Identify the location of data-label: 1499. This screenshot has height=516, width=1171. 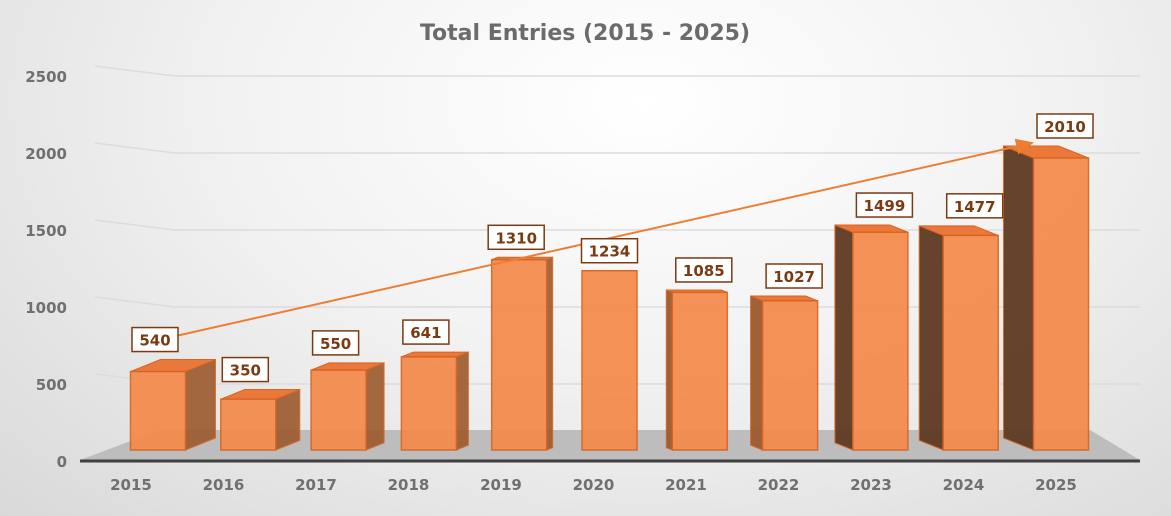
(884, 205).